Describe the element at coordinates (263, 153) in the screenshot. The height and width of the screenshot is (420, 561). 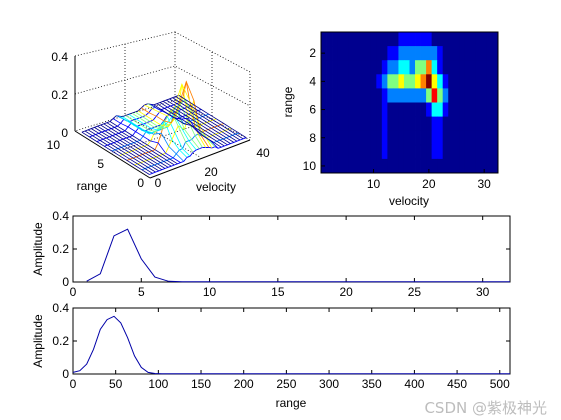
I see `x-tick-label: 40` at that location.